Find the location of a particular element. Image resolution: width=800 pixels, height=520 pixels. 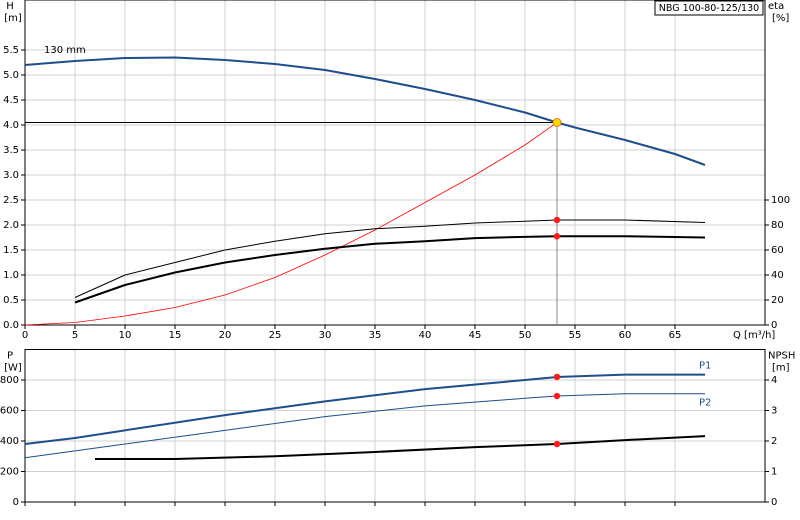

y-tick-label: 2.0 is located at coordinates (11, 225).